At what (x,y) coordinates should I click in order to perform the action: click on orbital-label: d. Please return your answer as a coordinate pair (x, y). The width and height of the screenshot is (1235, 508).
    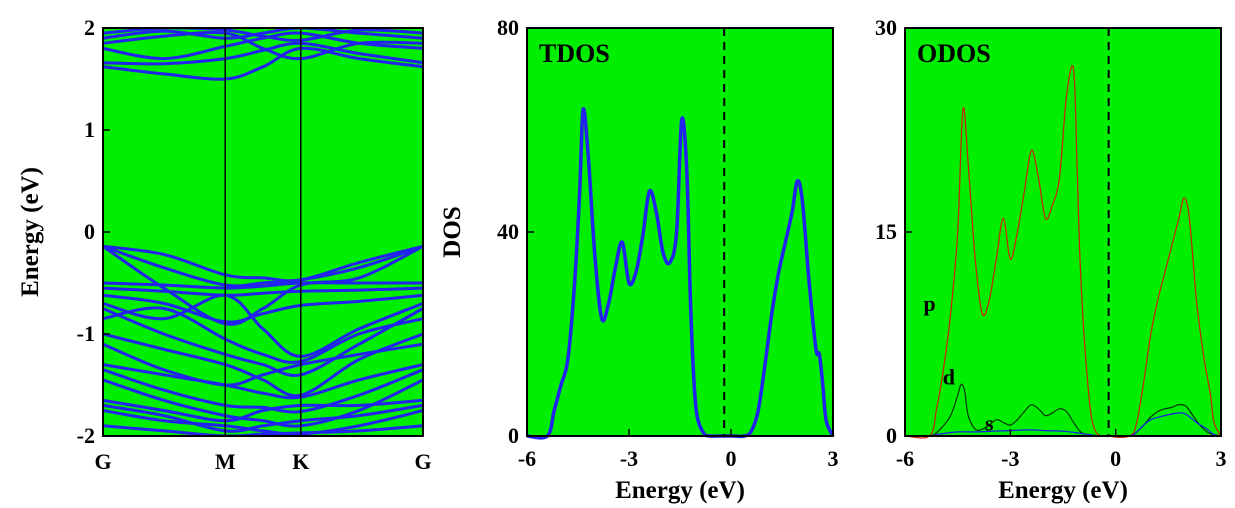
    Looking at the image, I should click on (949, 376).